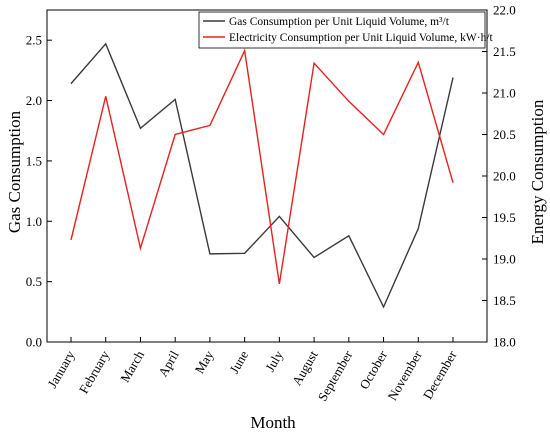 Image resolution: width=550 pixels, height=439 pixels. Describe the element at coordinates (34, 221) in the screenshot. I see `left-tick-label: 1.0` at that location.